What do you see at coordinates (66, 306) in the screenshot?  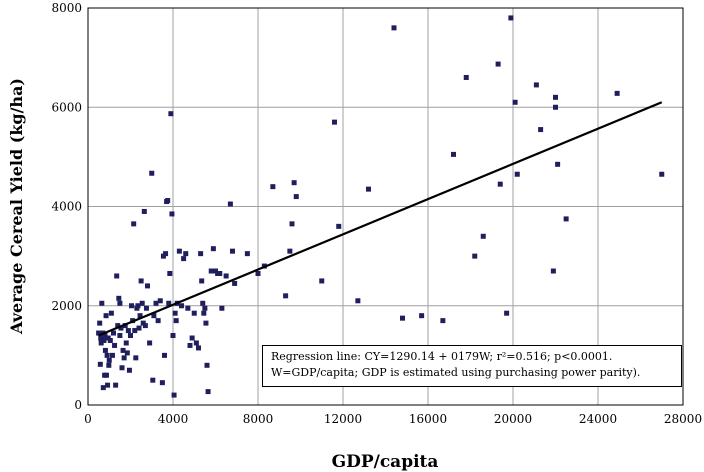 I see `y-tick-label: 2000` at bounding box center [66, 306].